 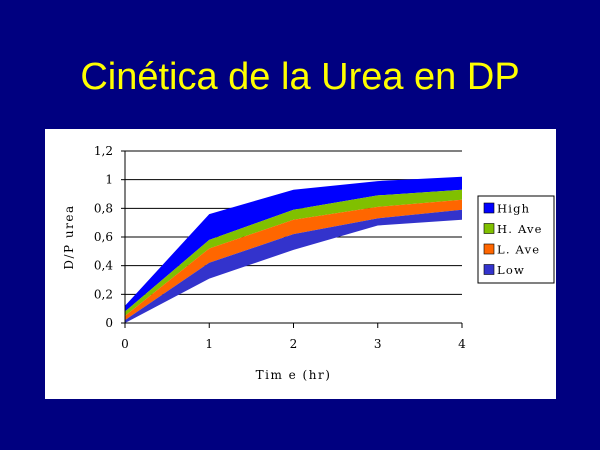 I want to click on legend-layer: High H. Ave L. Ave Low, so click(x=516, y=239).